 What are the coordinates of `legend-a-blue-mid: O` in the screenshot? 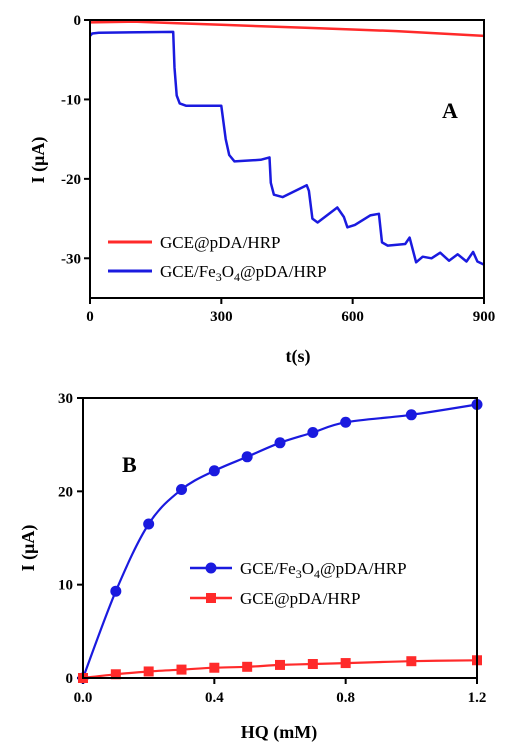 It's located at (228, 271).